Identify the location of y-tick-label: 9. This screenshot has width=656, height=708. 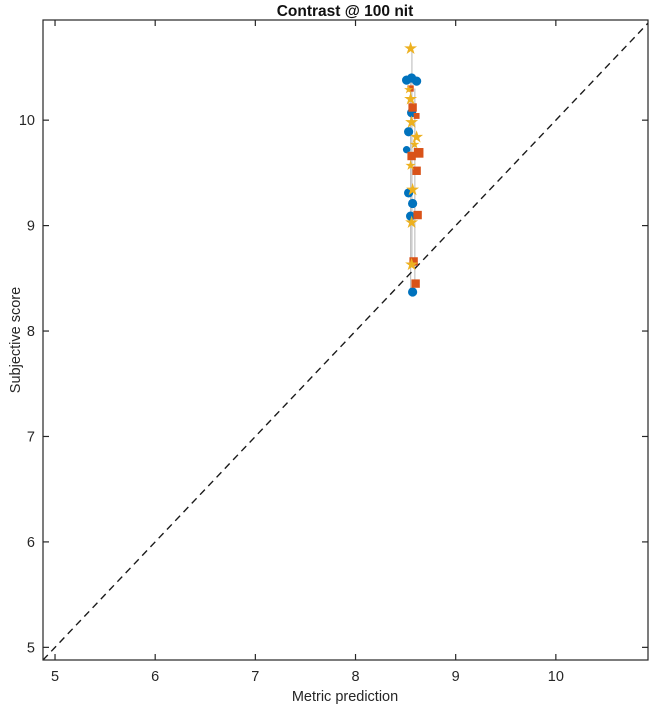
(31, 227).